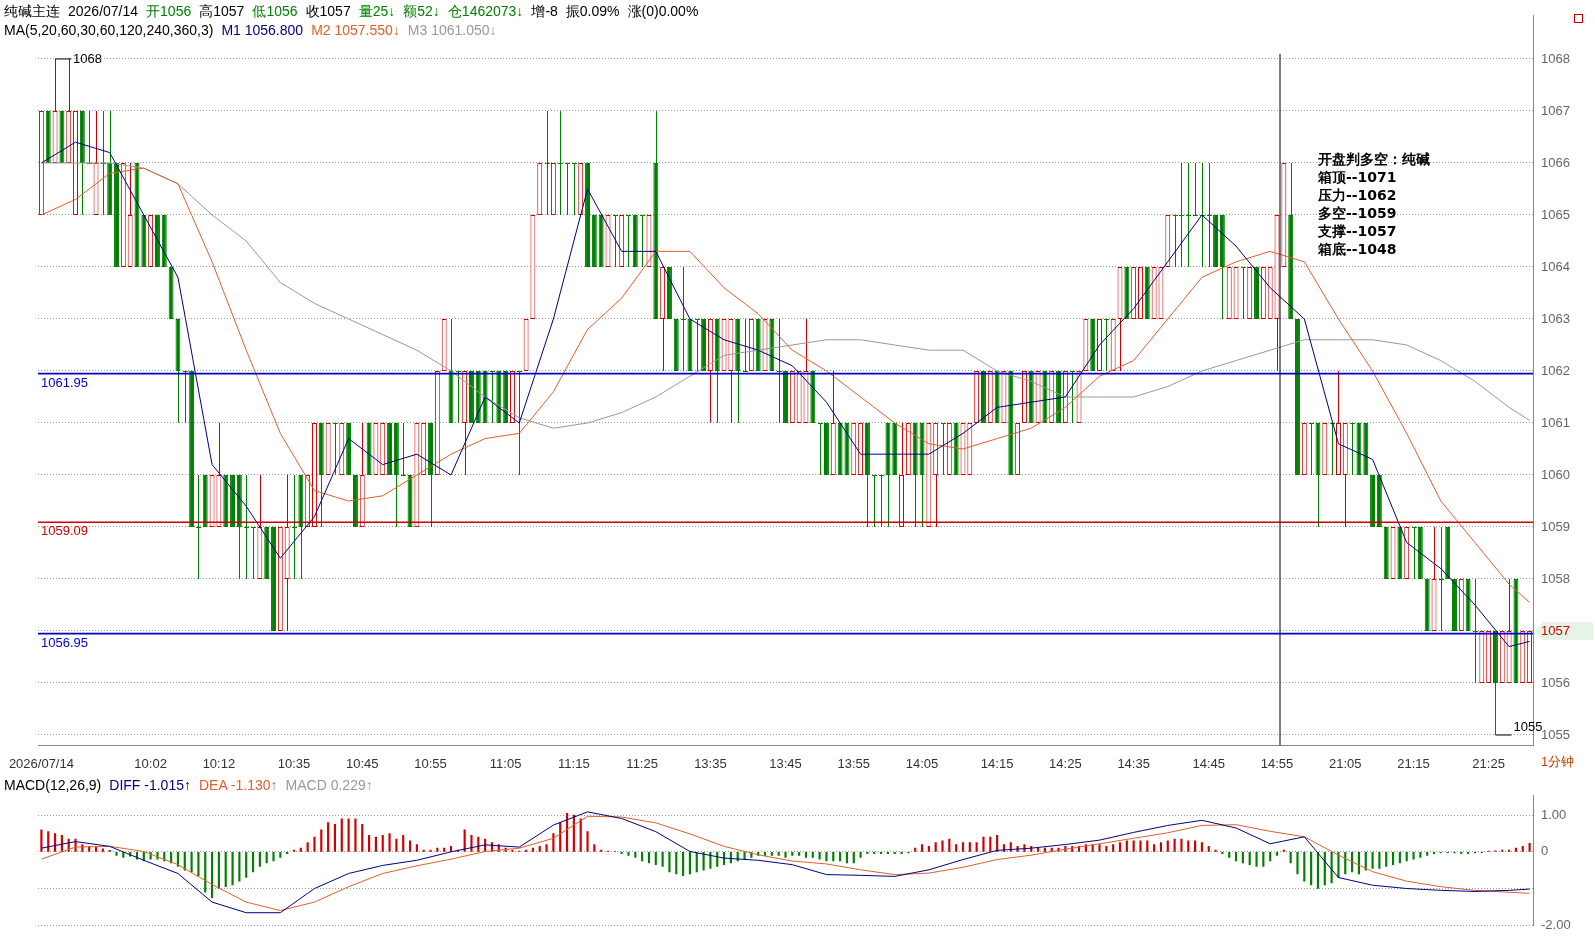 This screenshot has width=1595, height=941. I want to click on y-tick-label: 1061, so click(1555, 422).